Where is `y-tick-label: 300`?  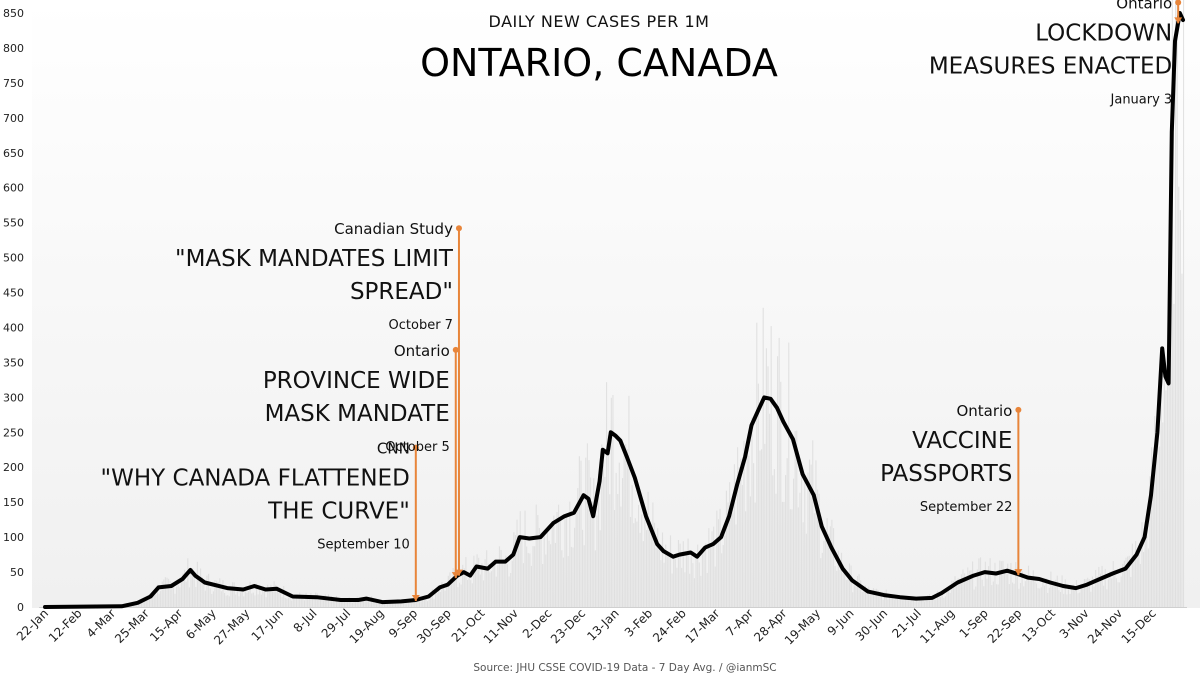 y-tick-label: 300 is located at coordinates (13, 397).